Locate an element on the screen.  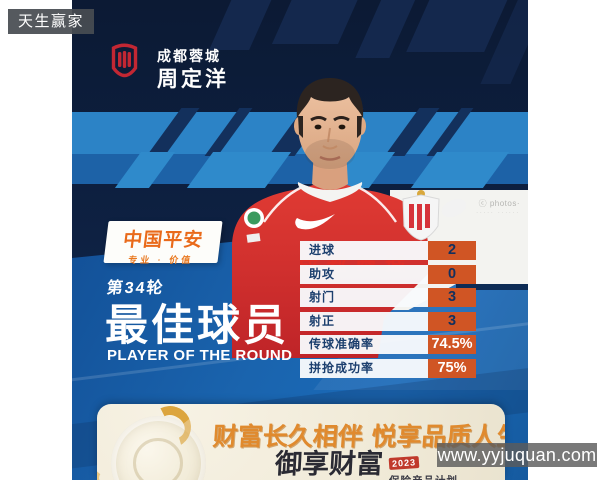
sponsor-tagline: 专业 · 价值 is located at coordinates (160, 260).